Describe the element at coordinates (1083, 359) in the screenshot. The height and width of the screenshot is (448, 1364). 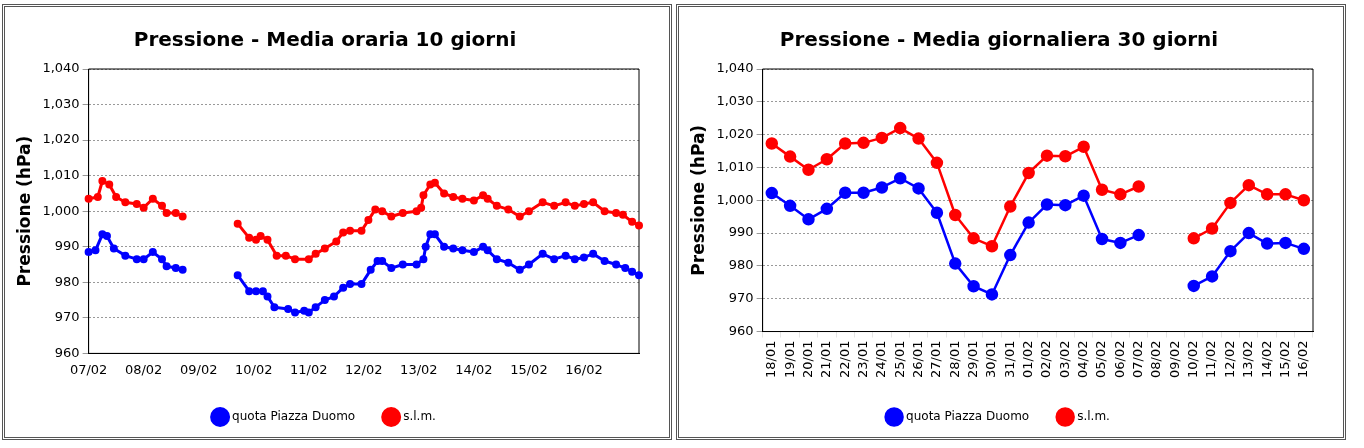
I see `x-tick-label: 04/02` at that location.